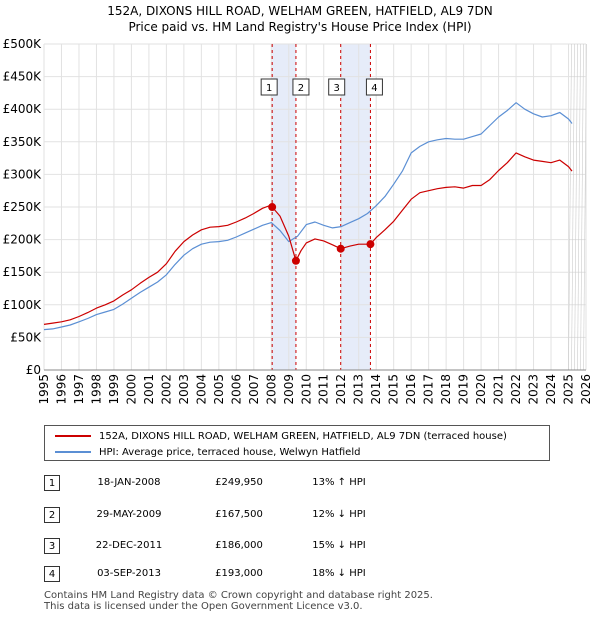 The image size is (600, 620). I want to click on x-tick-label: 2026, so click(586, 389).